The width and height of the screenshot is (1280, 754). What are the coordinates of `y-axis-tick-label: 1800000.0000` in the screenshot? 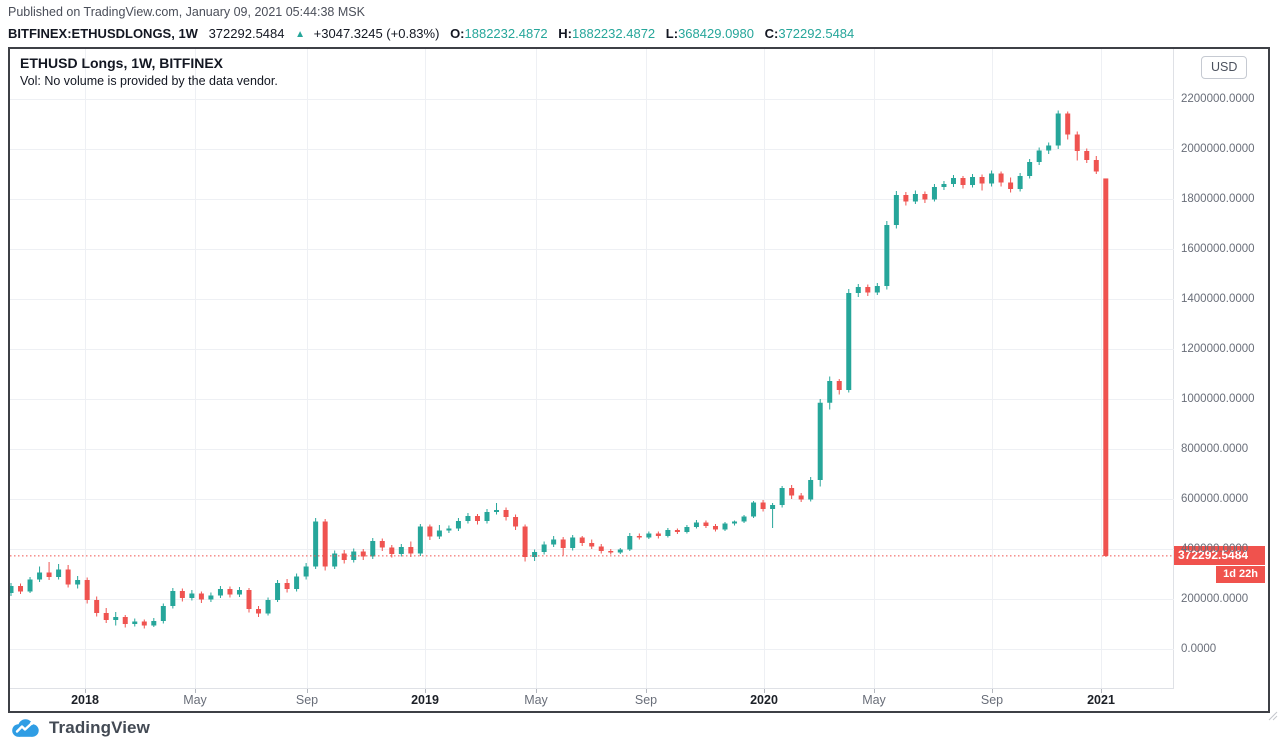 It's located at (1218, 199).